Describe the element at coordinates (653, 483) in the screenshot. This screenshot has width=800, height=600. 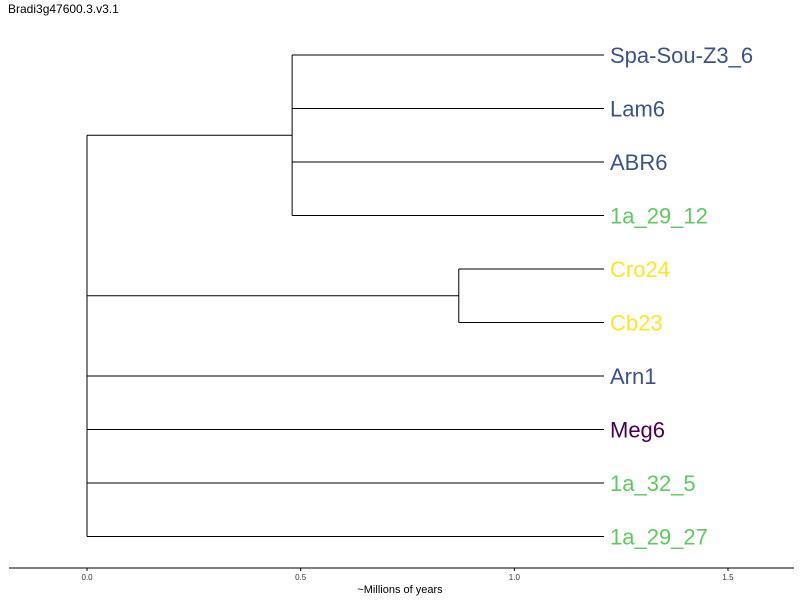
I see `tip-label: 1a_32_5` at that location.